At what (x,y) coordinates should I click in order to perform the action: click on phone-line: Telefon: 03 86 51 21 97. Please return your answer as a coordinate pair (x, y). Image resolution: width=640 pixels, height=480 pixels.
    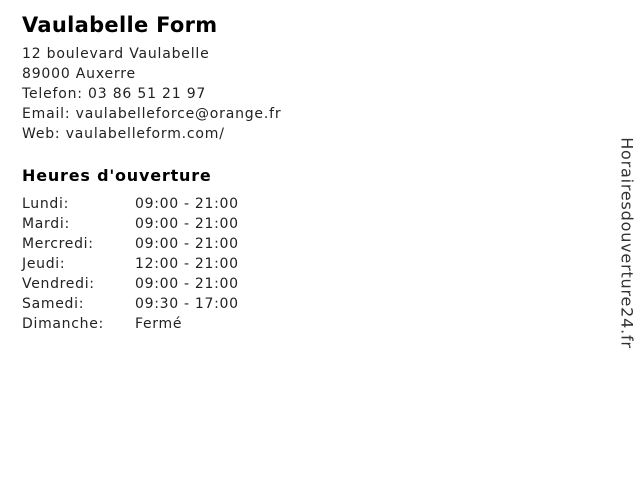
    Looking at the image, I should click on (151, 94).